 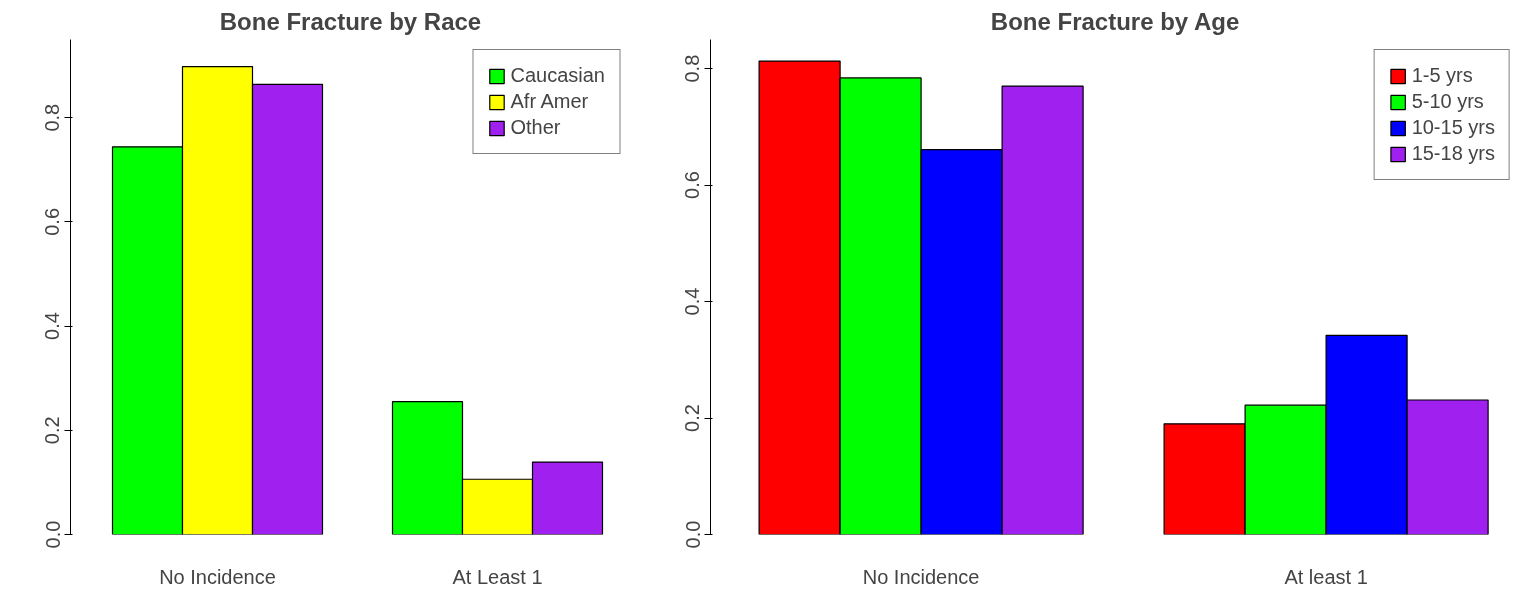 What do you see at coordinates (1447, 101) in the screenshot?
I see `legend-label: 5-10 yrs` at bounding box center [1447, 101].